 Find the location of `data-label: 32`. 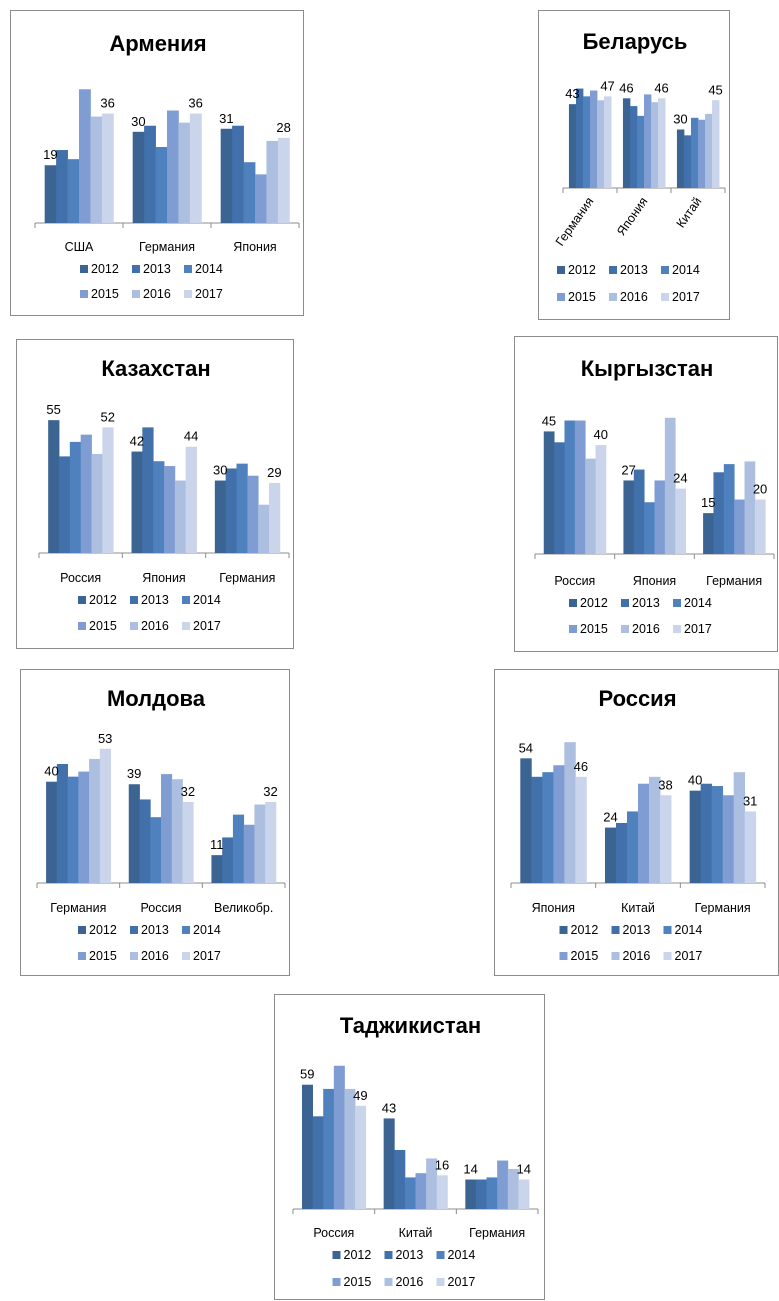

data-label: 32 is located at coordinates (270, 791).